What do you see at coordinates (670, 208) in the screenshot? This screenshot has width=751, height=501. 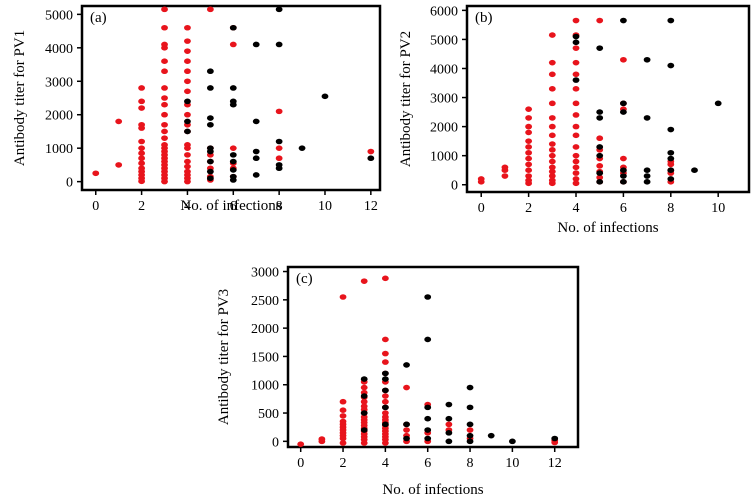 I see `x-tick-label: 8` at bounding box center [670, 208].